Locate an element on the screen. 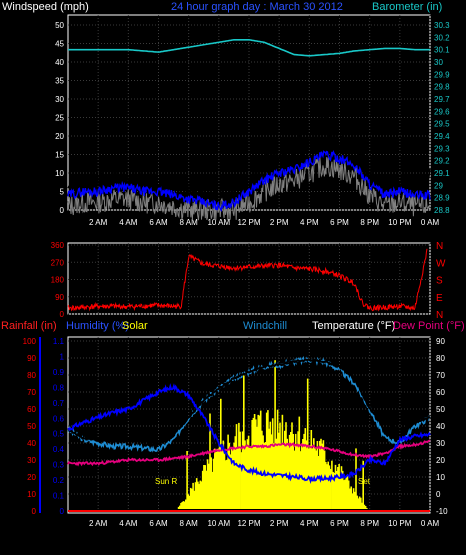 The height and width of the screenshot is (555, 466). windspeed-tick-label: 25 is located at coordinates (59, 118).